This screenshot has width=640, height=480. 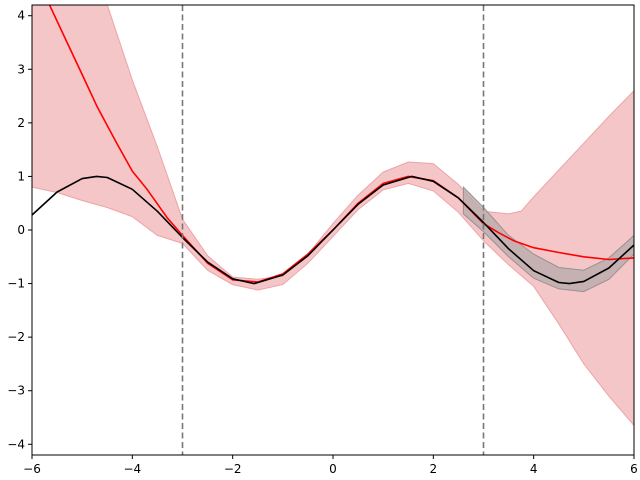 What do you see at coordinates (16, 284) in the screenshot?
I see `y-tick-label: −1` at bounding box center [16, 284].